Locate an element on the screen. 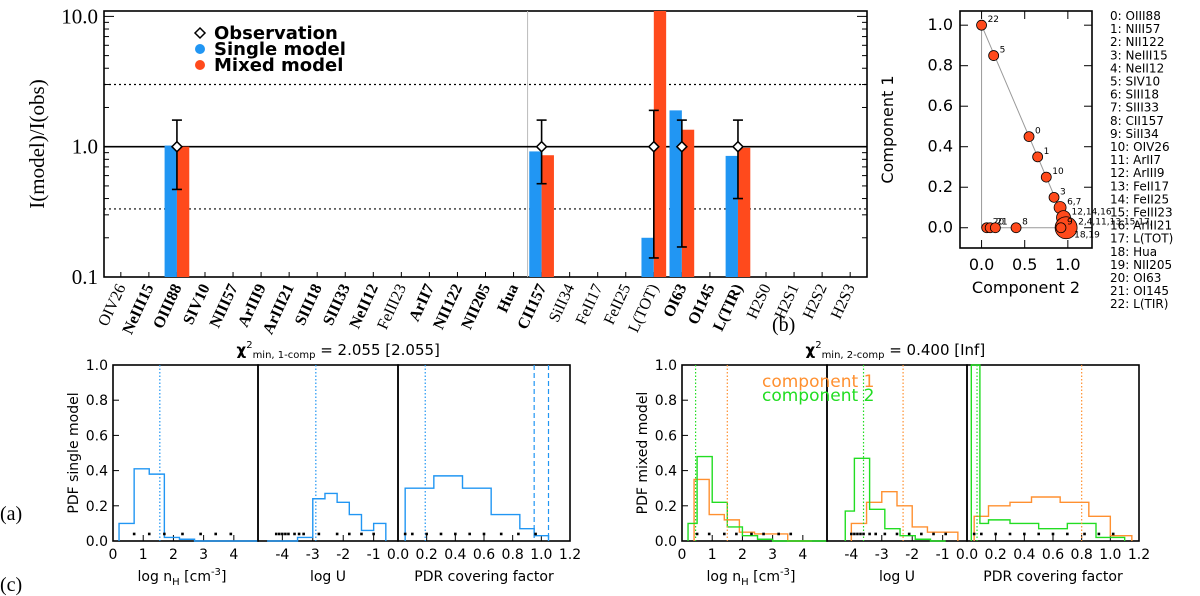 This screenshot has width=1200, height=596. panel-b-point is located at coordinates (1046, 177).